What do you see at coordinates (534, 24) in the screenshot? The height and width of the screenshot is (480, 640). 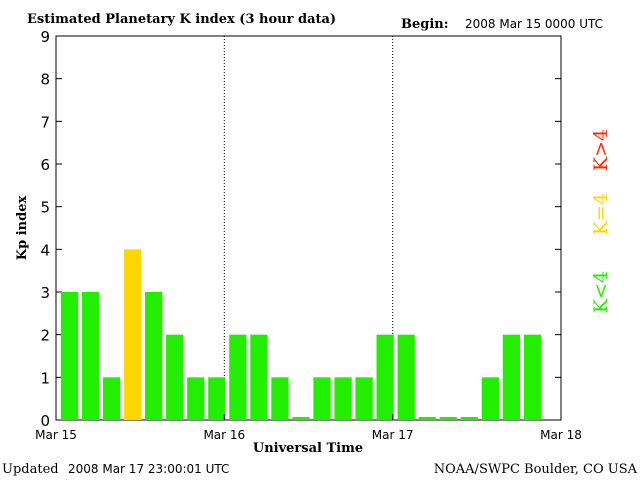 I see `begin-value: 2008 Mar 15 0000 UTC` at bounding box center [534, 24].